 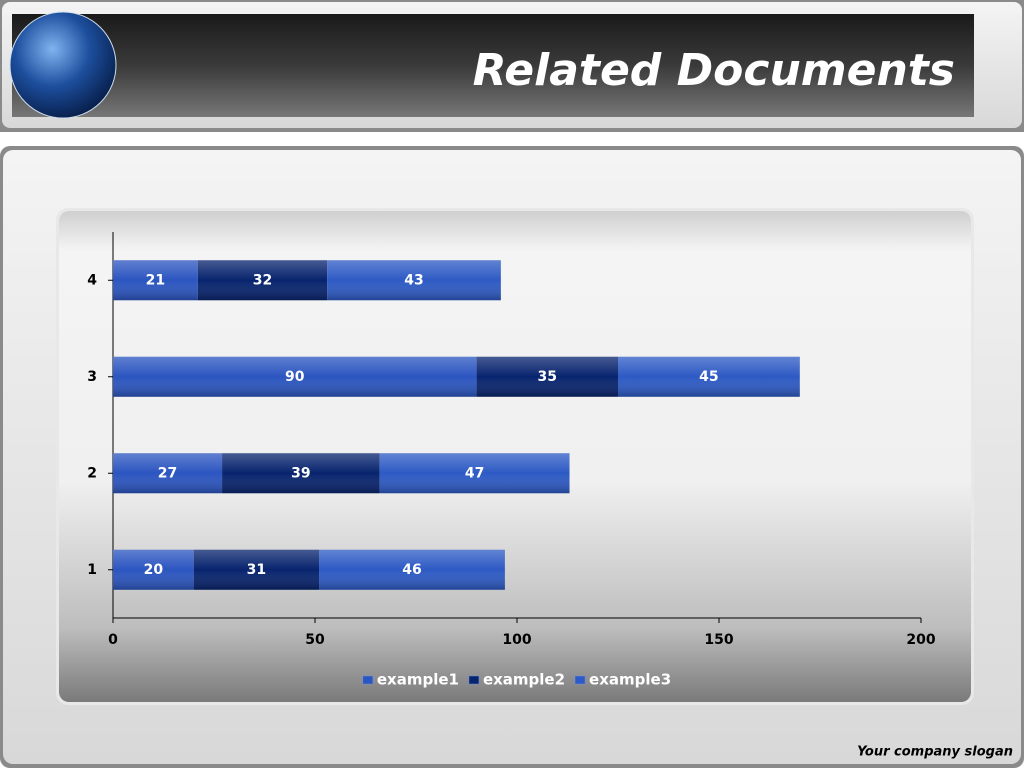 I want to click on slogan: Your company slogan, so click(x=935, y=752).